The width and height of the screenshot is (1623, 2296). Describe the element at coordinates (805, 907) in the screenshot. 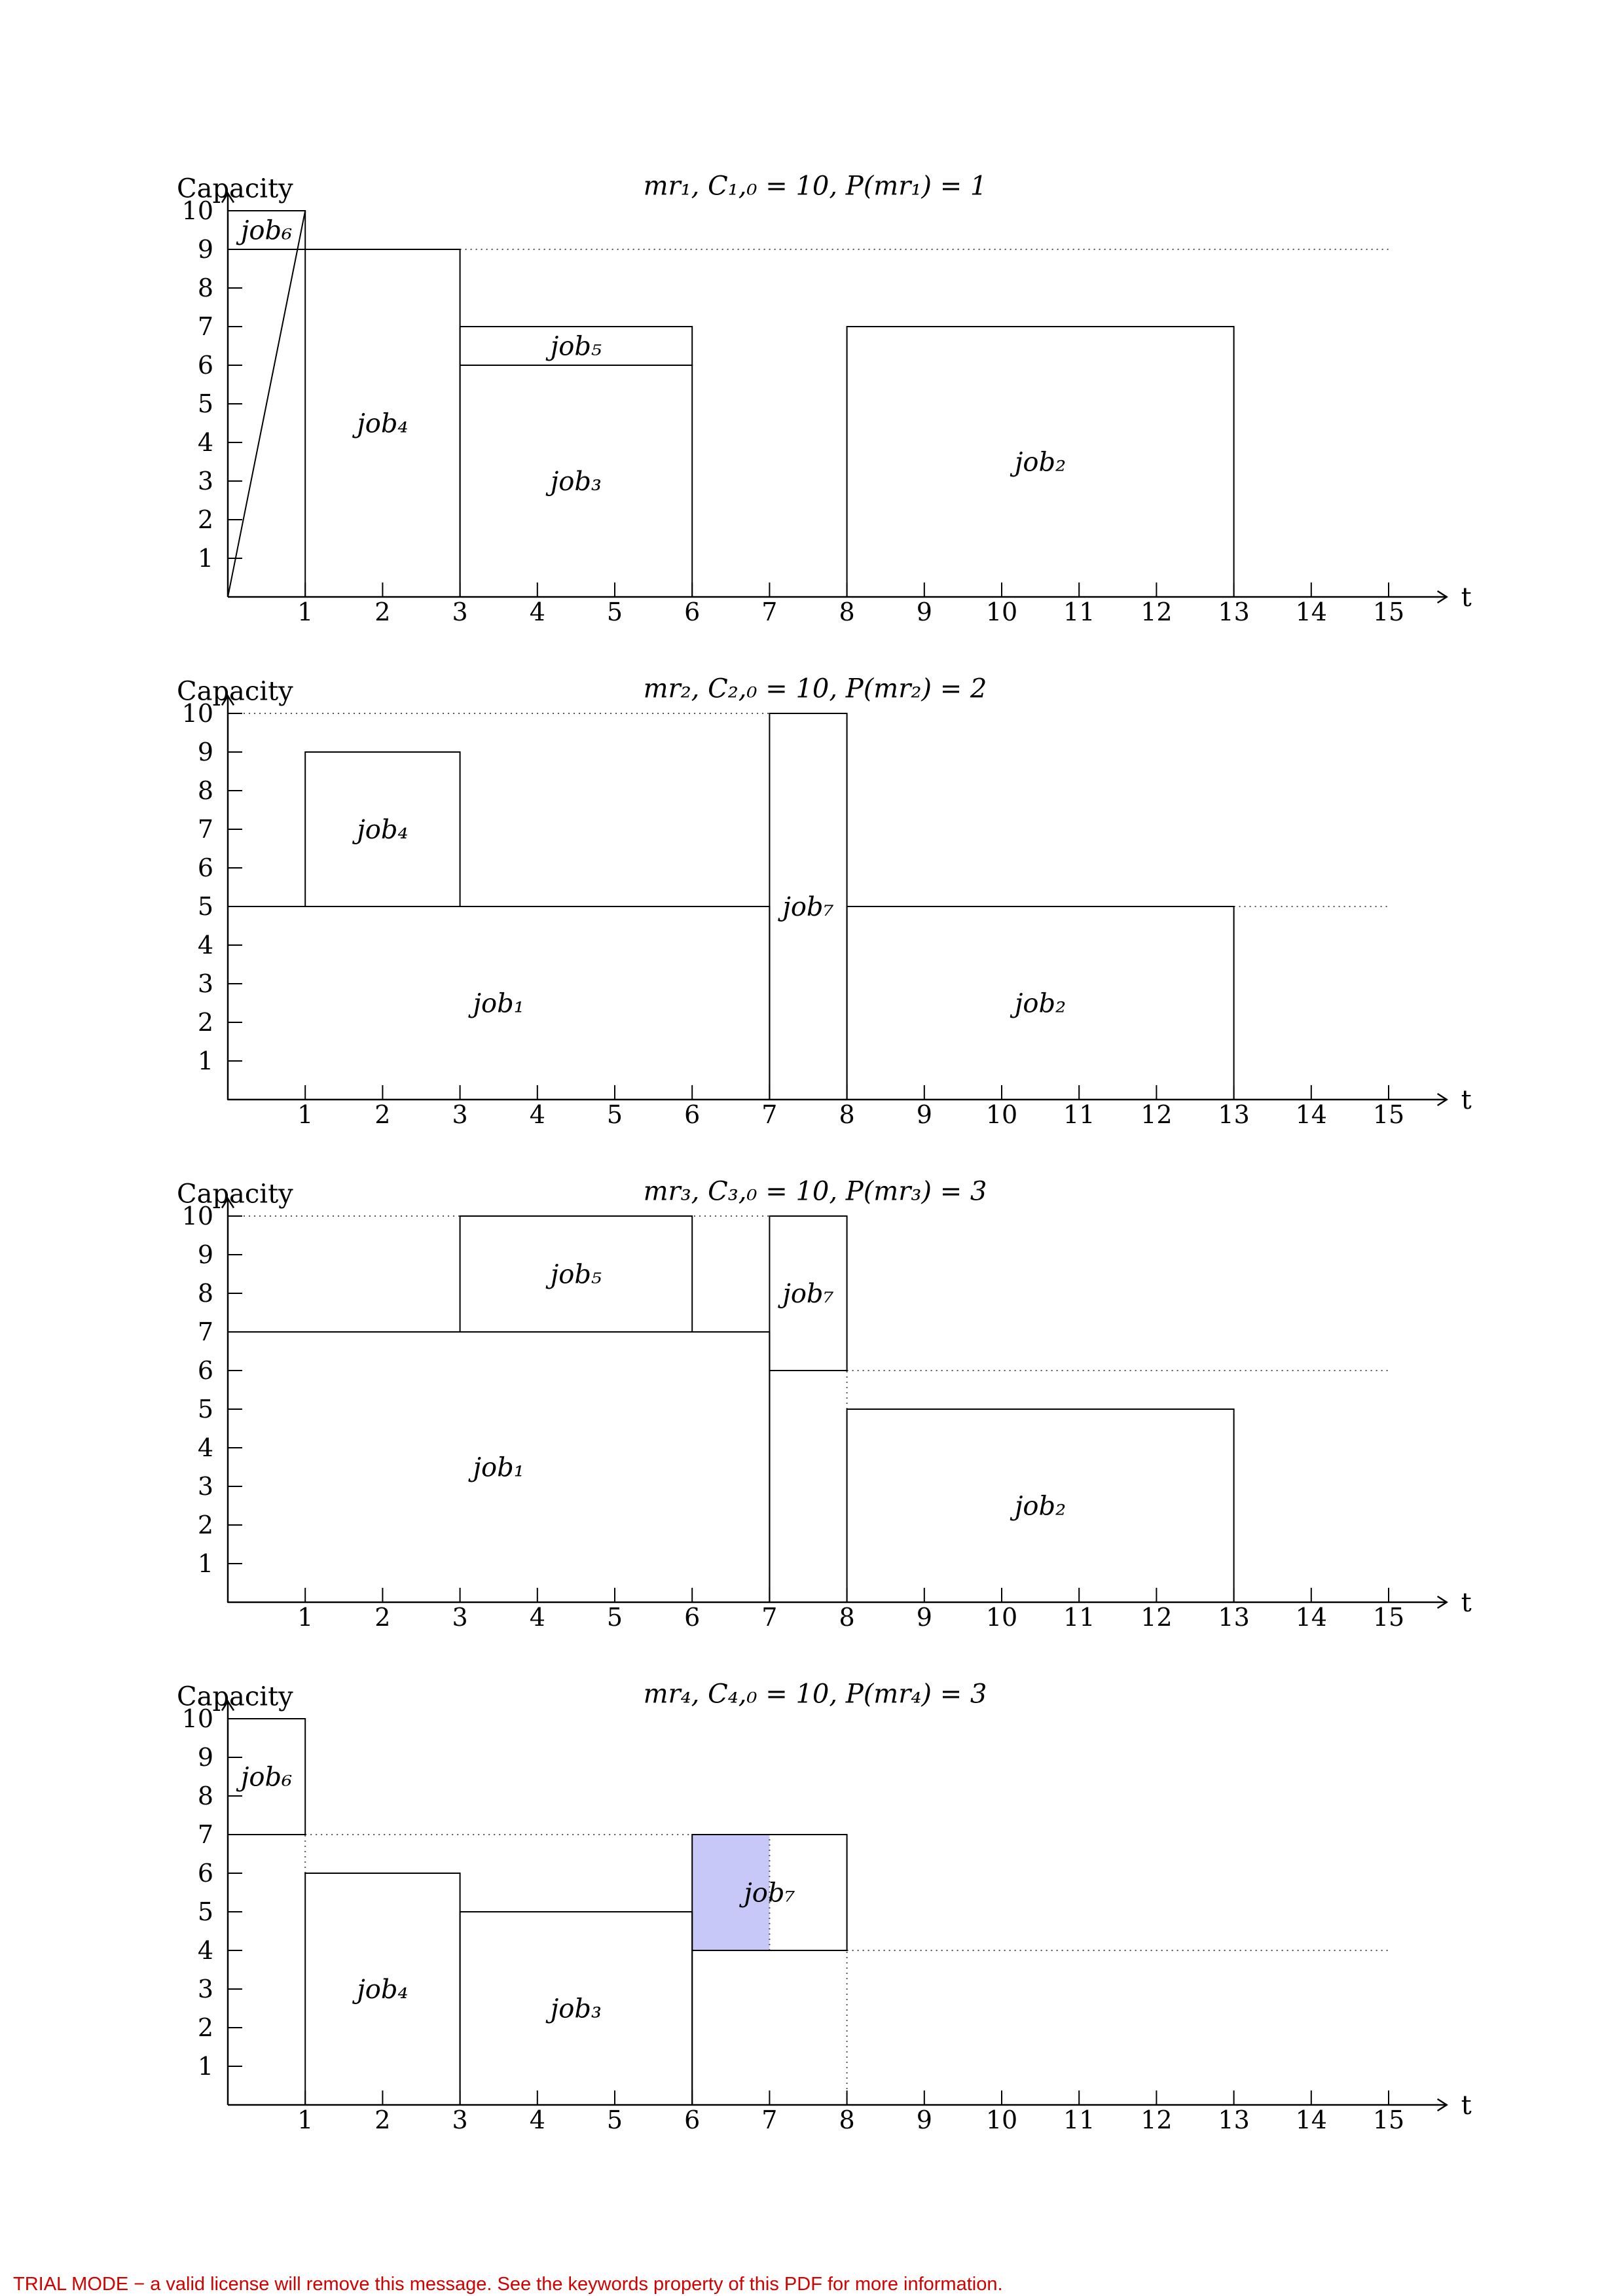

I see `job-label: job₇` at that location.